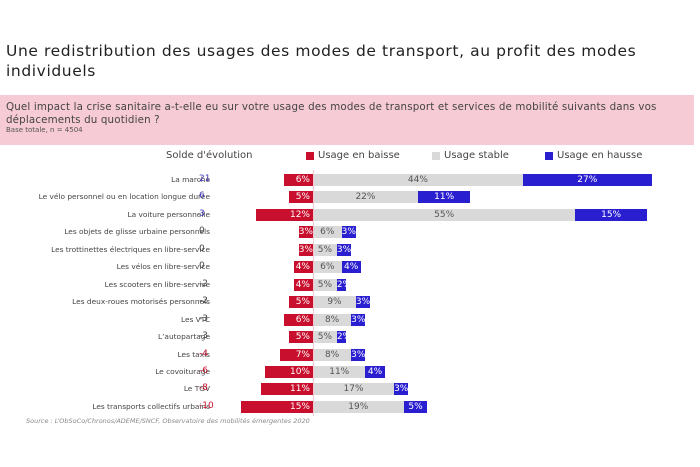 This screenshot has width=700, height=467. What do you see at coordinates (549, 155) in the screenshot?
I see `legend-swatch-hausse` at bounding box center [549, 155].